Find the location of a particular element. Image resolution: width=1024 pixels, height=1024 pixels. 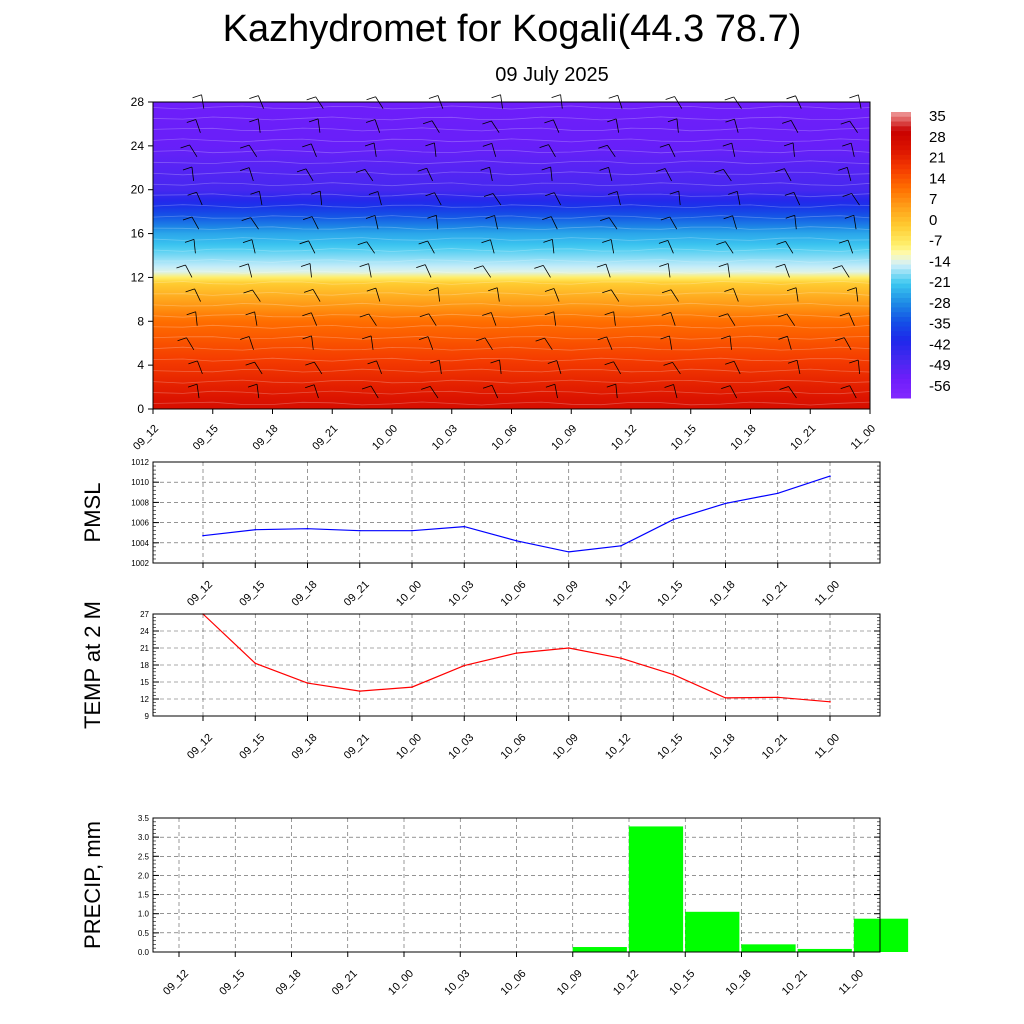

y-axis-label: TEMP at 2 M is located at coordinates (92, 665).